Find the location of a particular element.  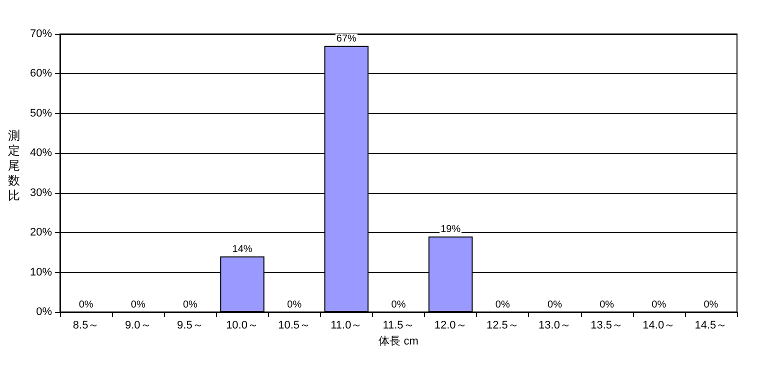

y-axis-title: 測定尾数比 is located at coordinates (14, 165).